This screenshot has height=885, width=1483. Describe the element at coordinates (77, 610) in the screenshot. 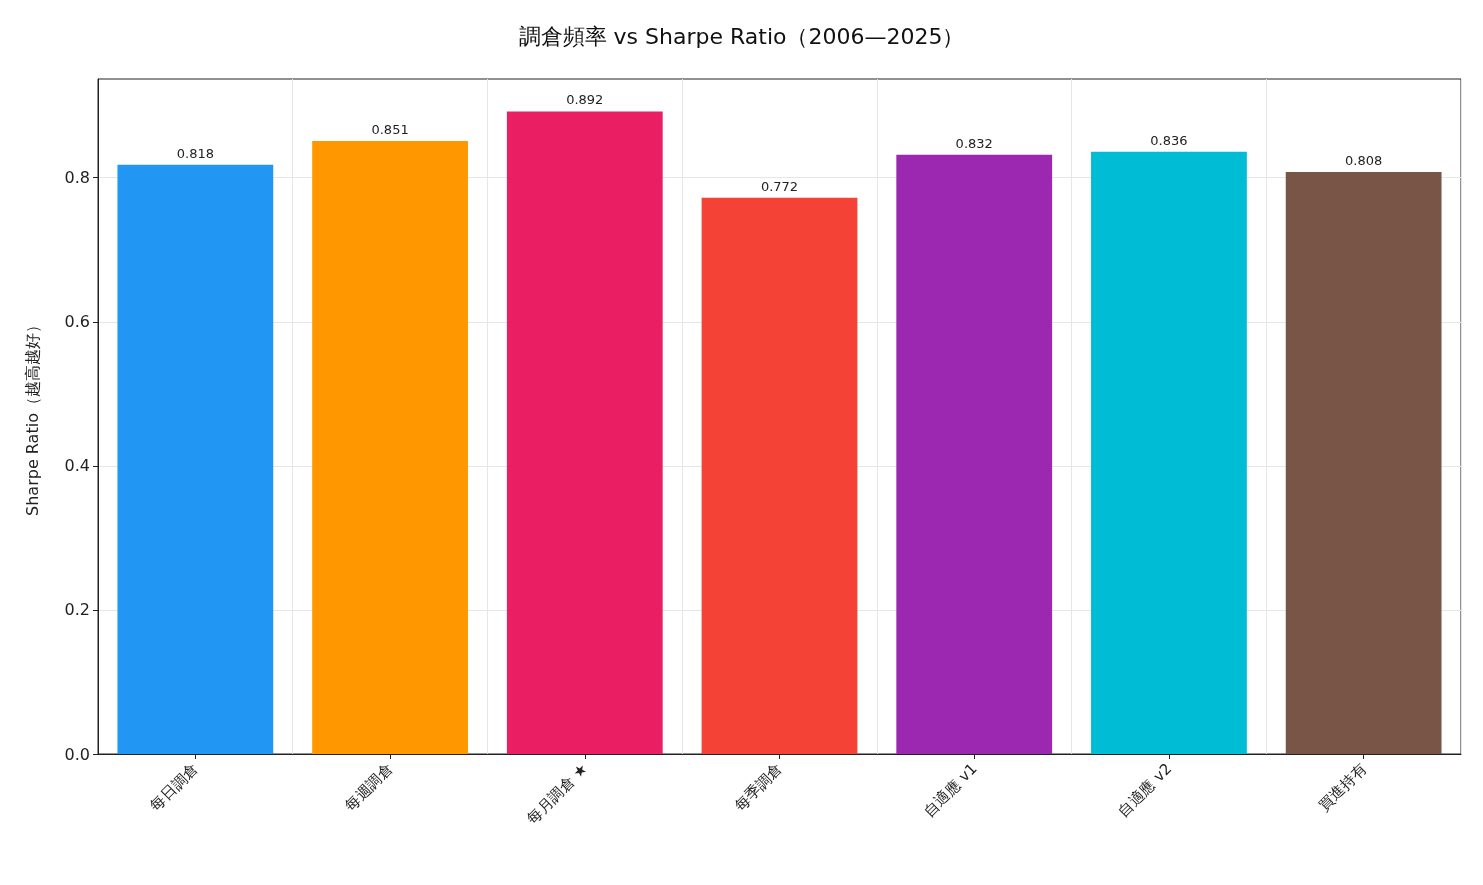

I see `y-tick-label: 0.2` at that location.